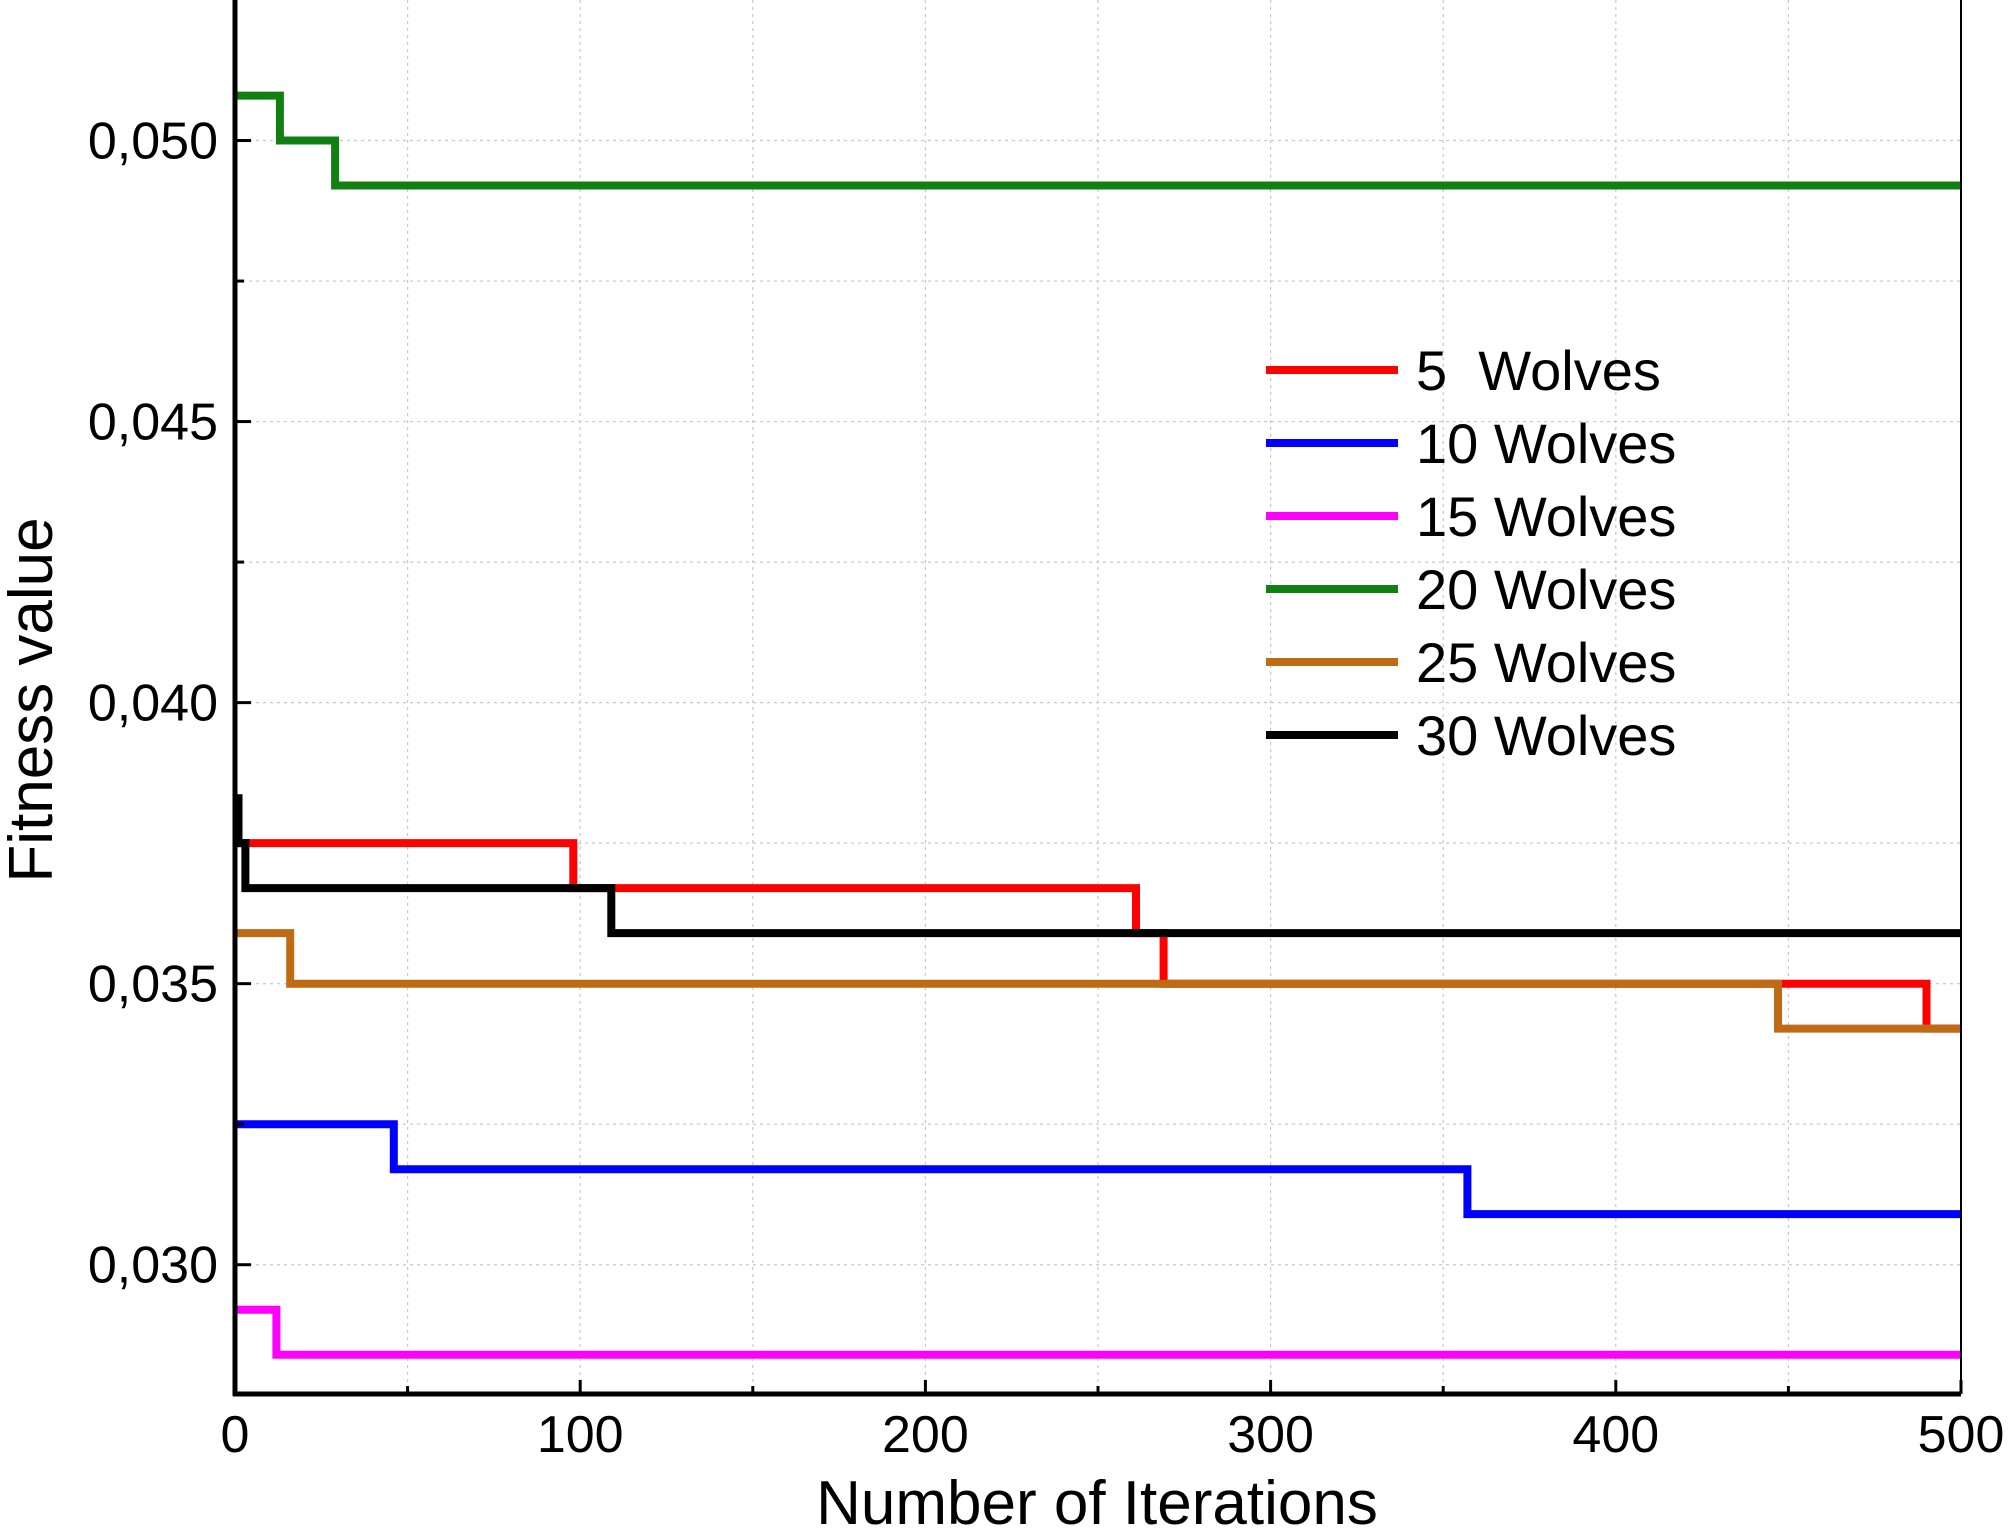 This screenshot has height=1534, width=2008. I want to click on legend-entry: 20 Wolves, so click(1471, 589).